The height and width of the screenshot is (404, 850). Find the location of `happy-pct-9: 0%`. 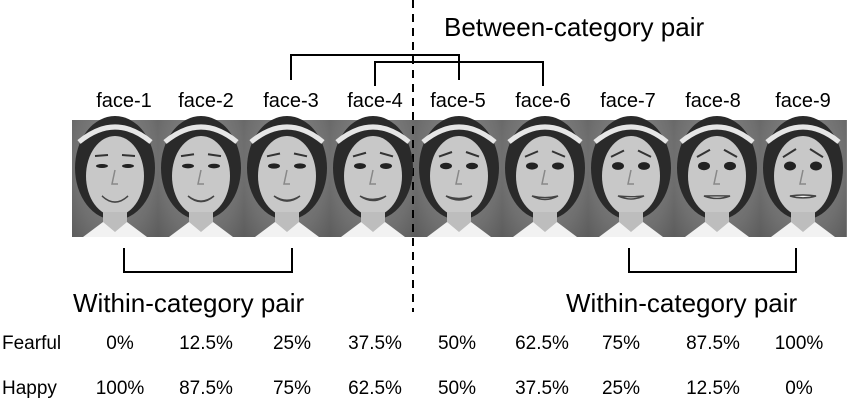

happy-pct-9: 0% is located at coordinates (799, 388).